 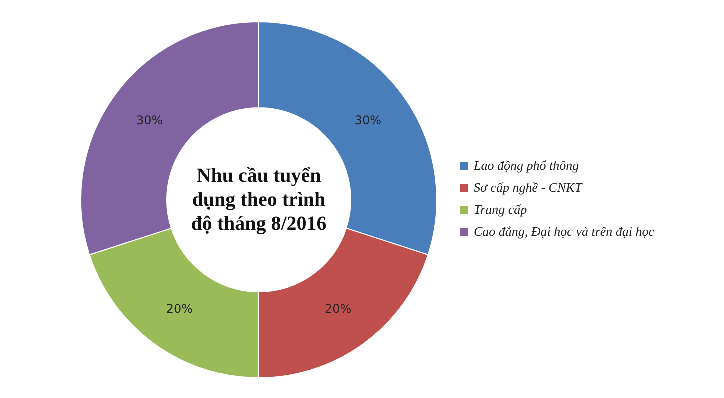 What do you see at coordinates (528, 188) in the screenshot?
I see `legend-label: Sơ cấp nghề - CNKT` at bounding box center [528, 188].